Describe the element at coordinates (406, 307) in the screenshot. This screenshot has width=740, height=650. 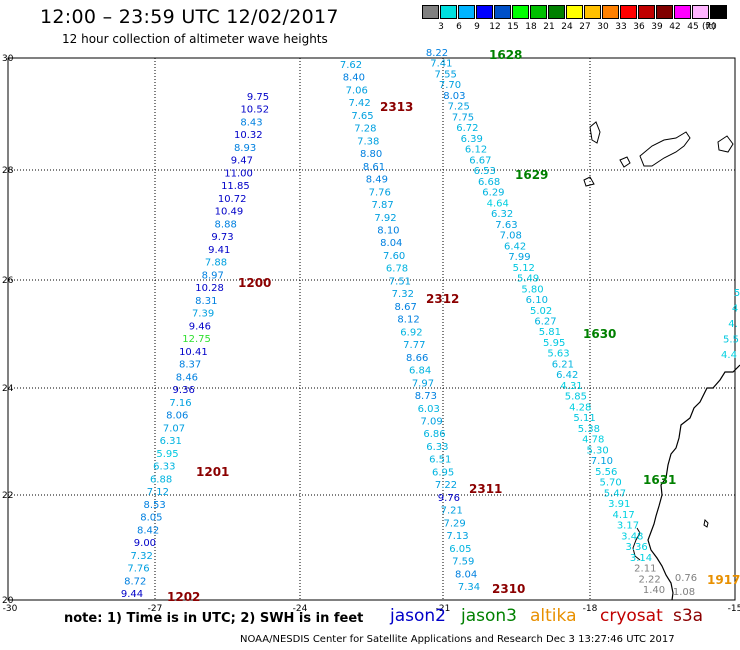
I see `wave-height-value: 8.67` at that location.